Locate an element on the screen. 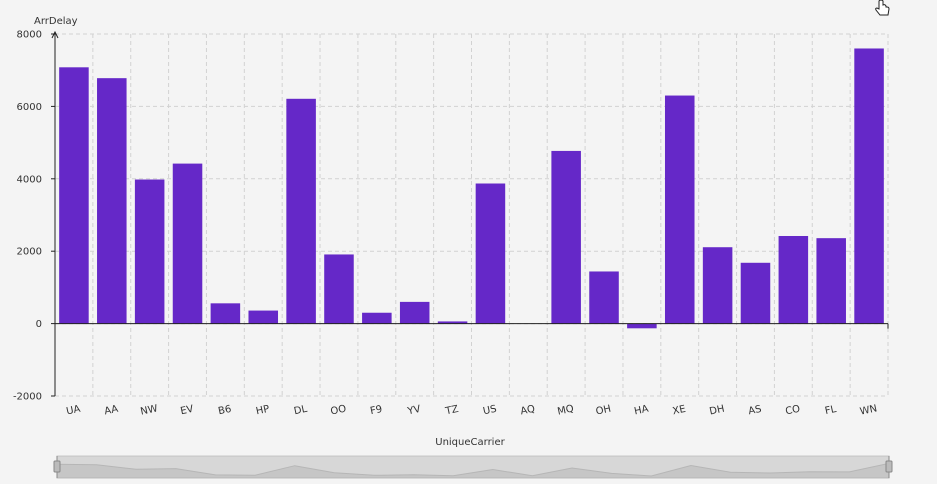 This screenshot has width=937, height=484. x-tick-label: MQ is located at coordinates (565, 410).